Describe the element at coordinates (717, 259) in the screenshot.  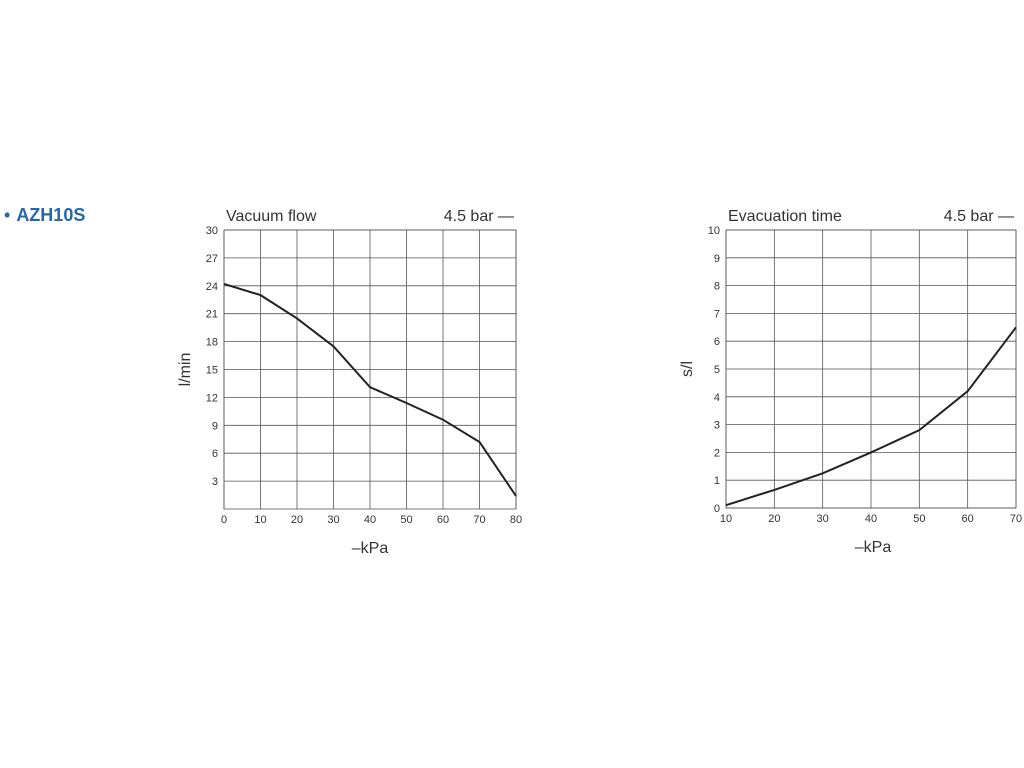
I see `chart-2-y-tick-label: 9` at that location.